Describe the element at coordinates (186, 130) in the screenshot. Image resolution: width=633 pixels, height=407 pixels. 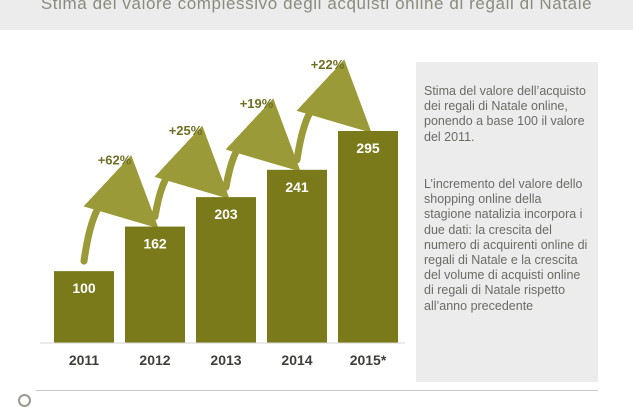
I see `growth-label: +25%` at that location.